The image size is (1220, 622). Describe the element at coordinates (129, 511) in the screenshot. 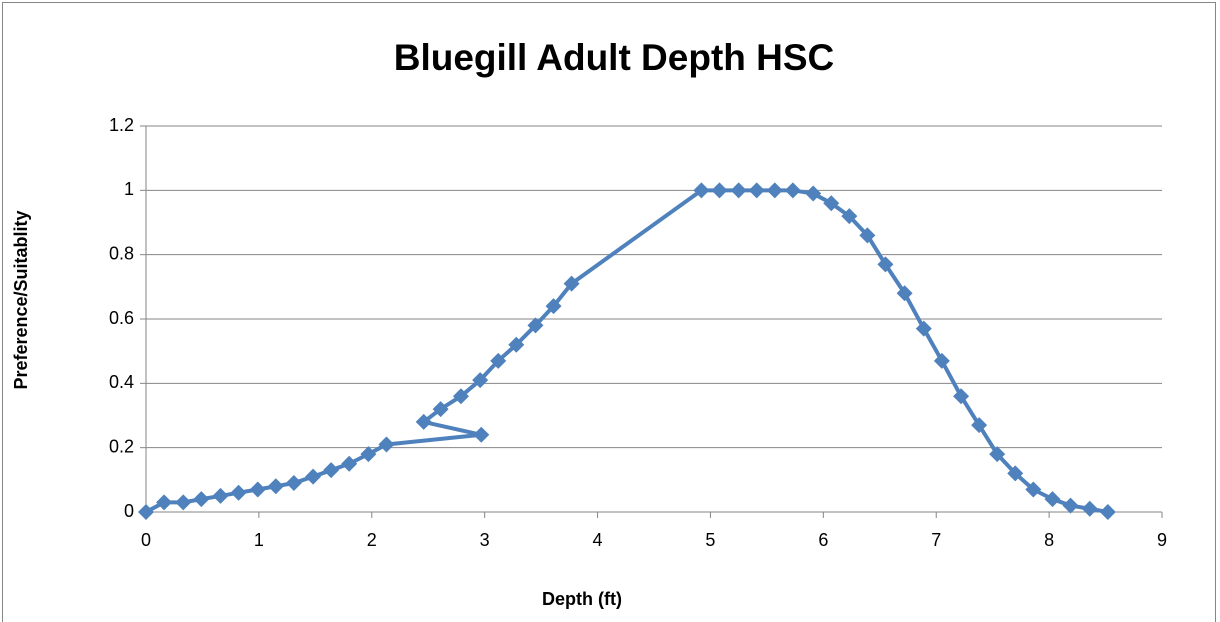

I see `y-tick-label: 0` at that location.